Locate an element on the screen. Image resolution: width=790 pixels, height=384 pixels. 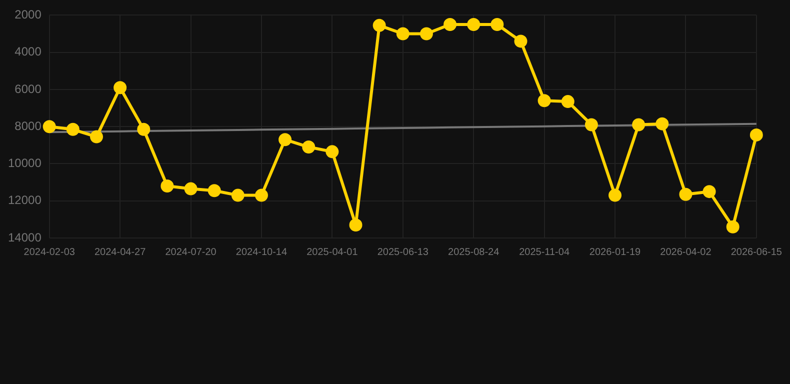
x-tick-label: 2026-06-15 is located at coordinates (756, 252).